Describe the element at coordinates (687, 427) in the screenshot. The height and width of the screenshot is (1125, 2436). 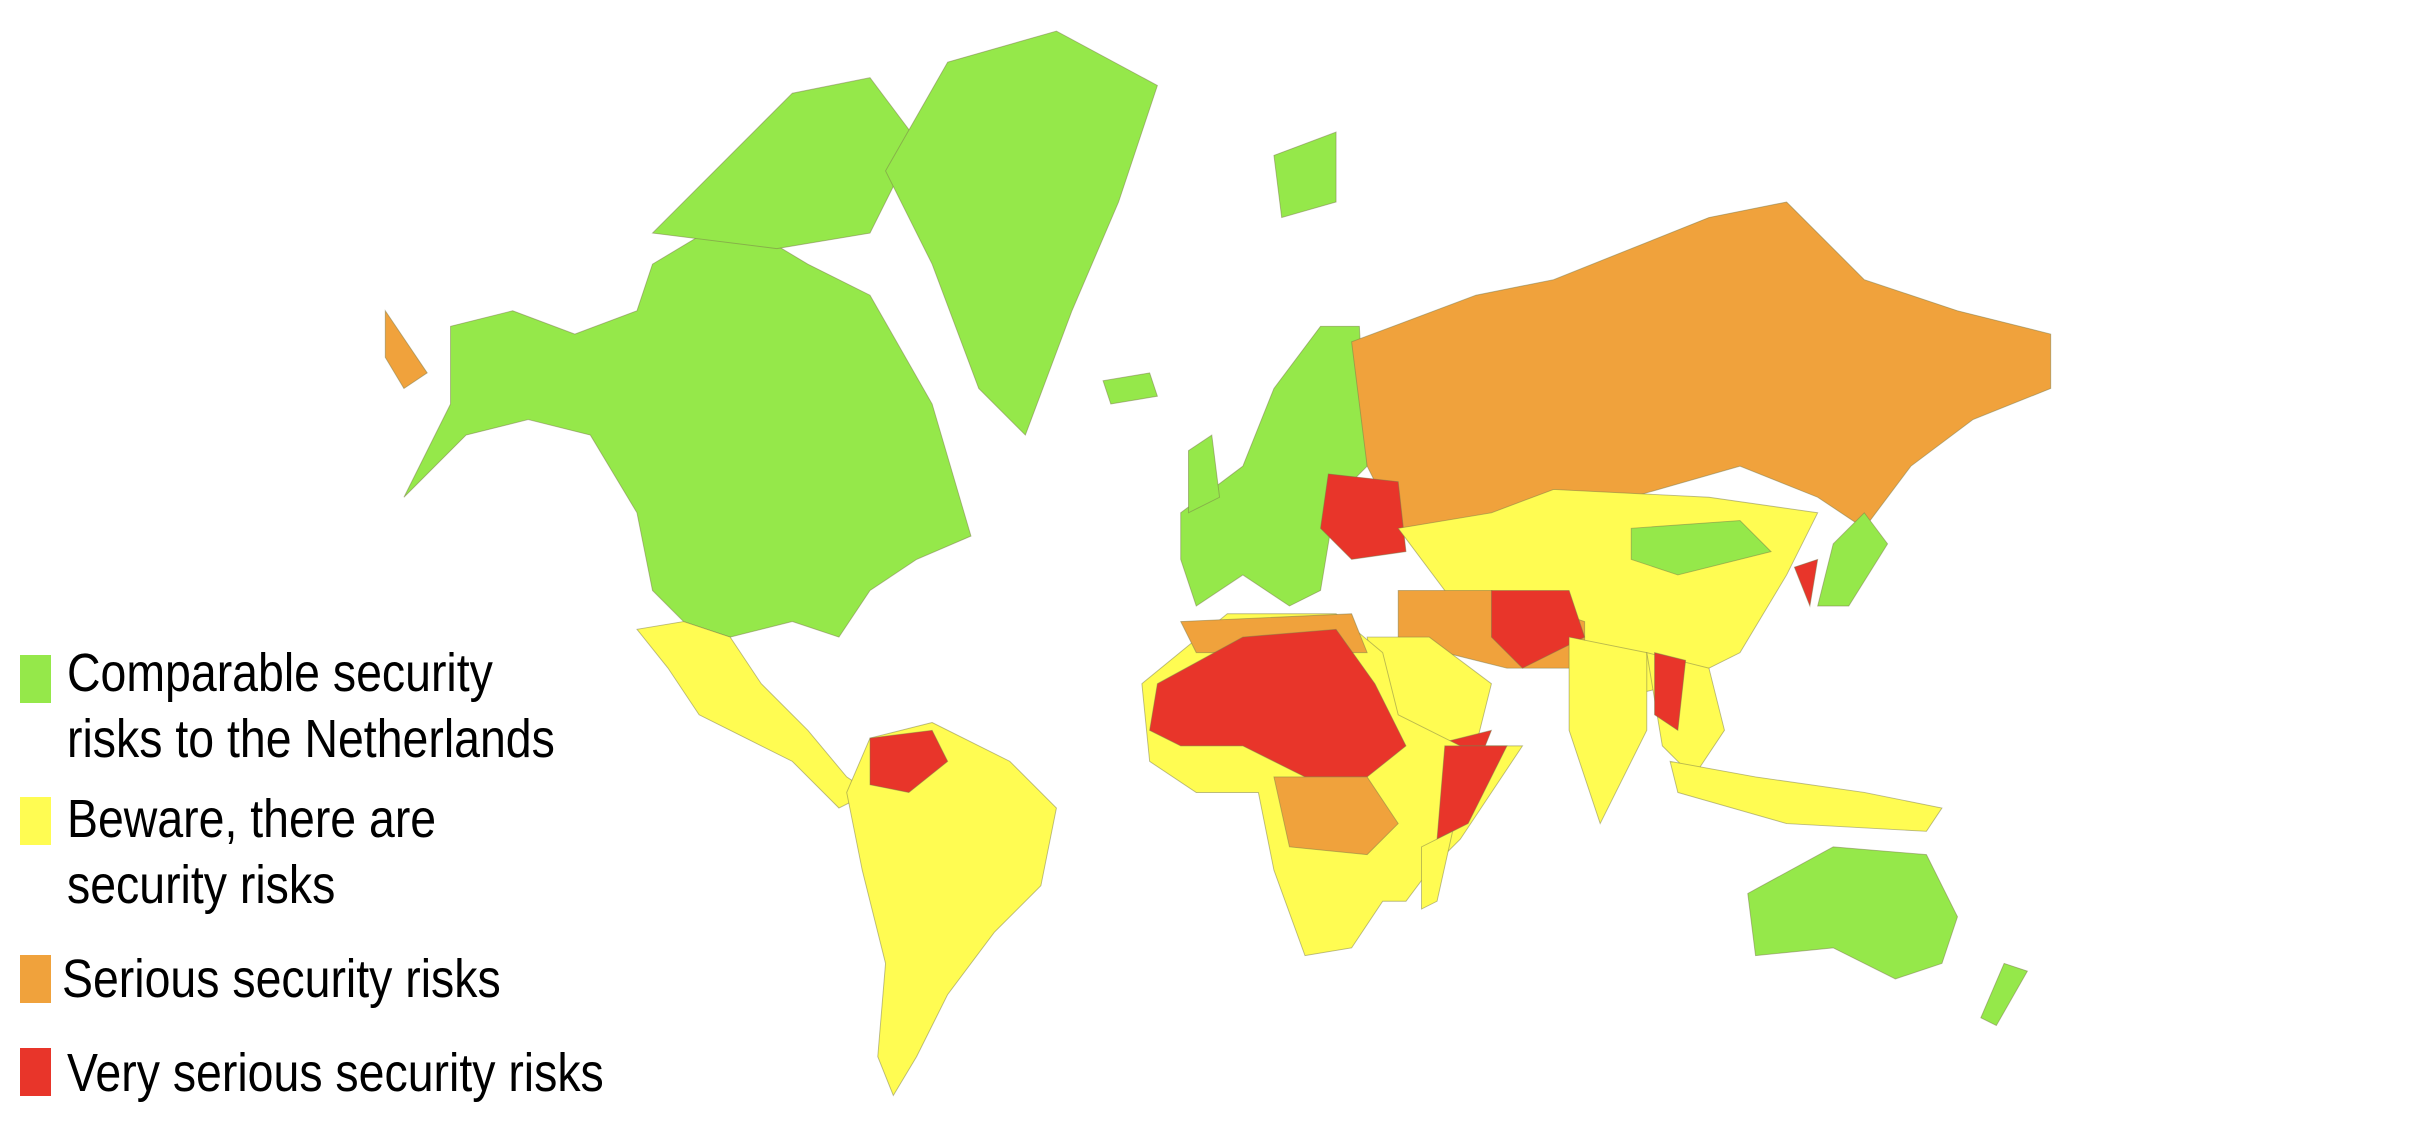
I see `region-north-america` at that location.